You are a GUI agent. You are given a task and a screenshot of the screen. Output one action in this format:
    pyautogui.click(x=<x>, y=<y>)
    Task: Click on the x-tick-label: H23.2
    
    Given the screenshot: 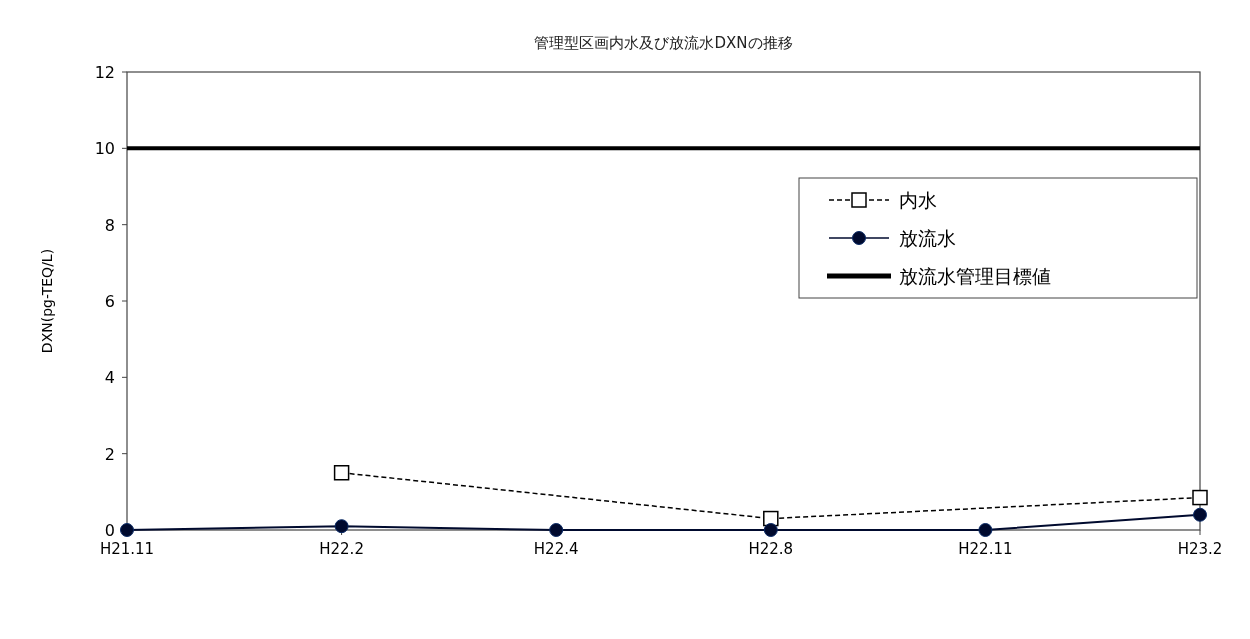 What is the action you would take?
    pyautogui.click(x=1200, y=549)
    